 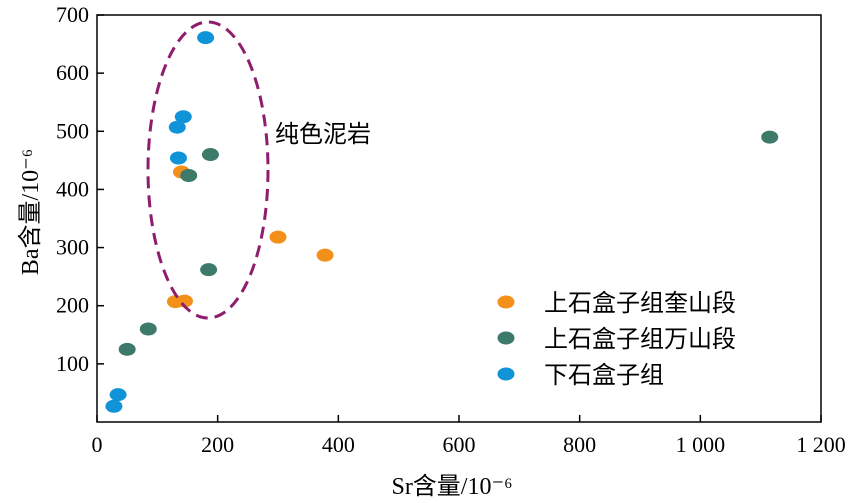 I want to click on x-tick-label: 0, so click(x=97, y=444).